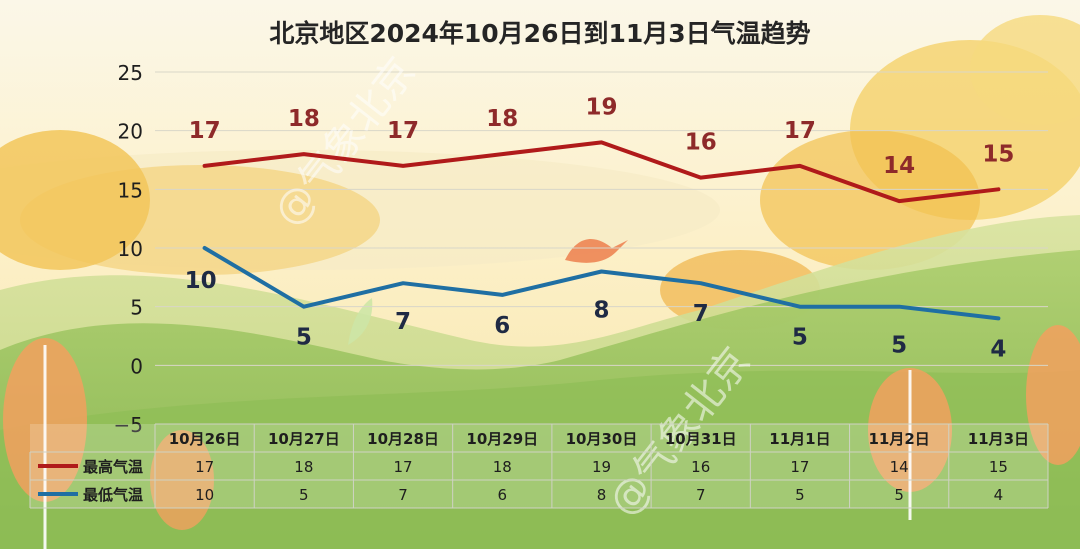 This screenshot has width=1080, height=549. What do you see at coordinates (113, 495) in the screenshot?
I see `legend-label: 最低气温` at bounding box center [113, 495].